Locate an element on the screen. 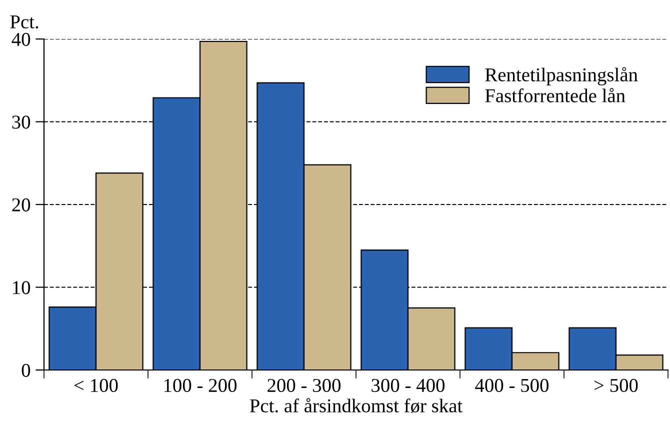 This screenshot has height=422, width=670. y-tick-label: 0 is located at coordinates (26, 370).